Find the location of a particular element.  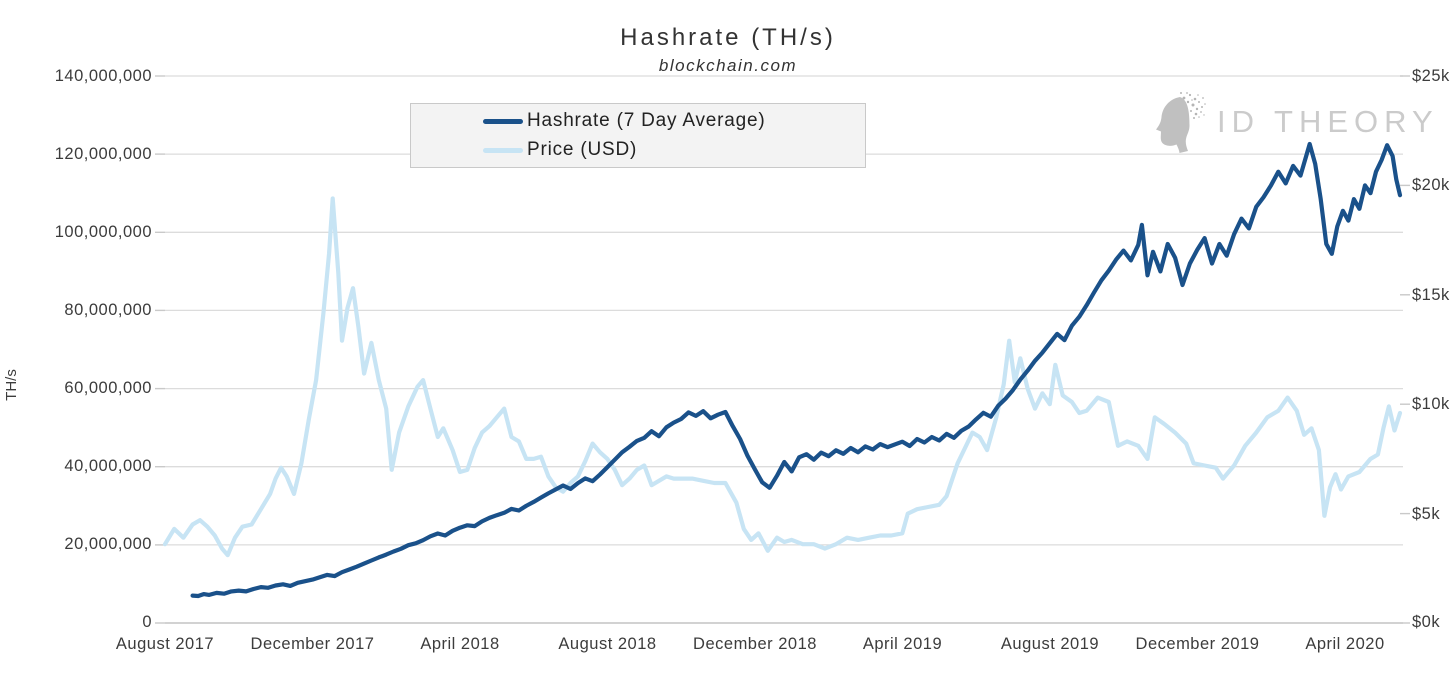

right-axis-tick-label: $5k is located at coordinates (1426, 514).